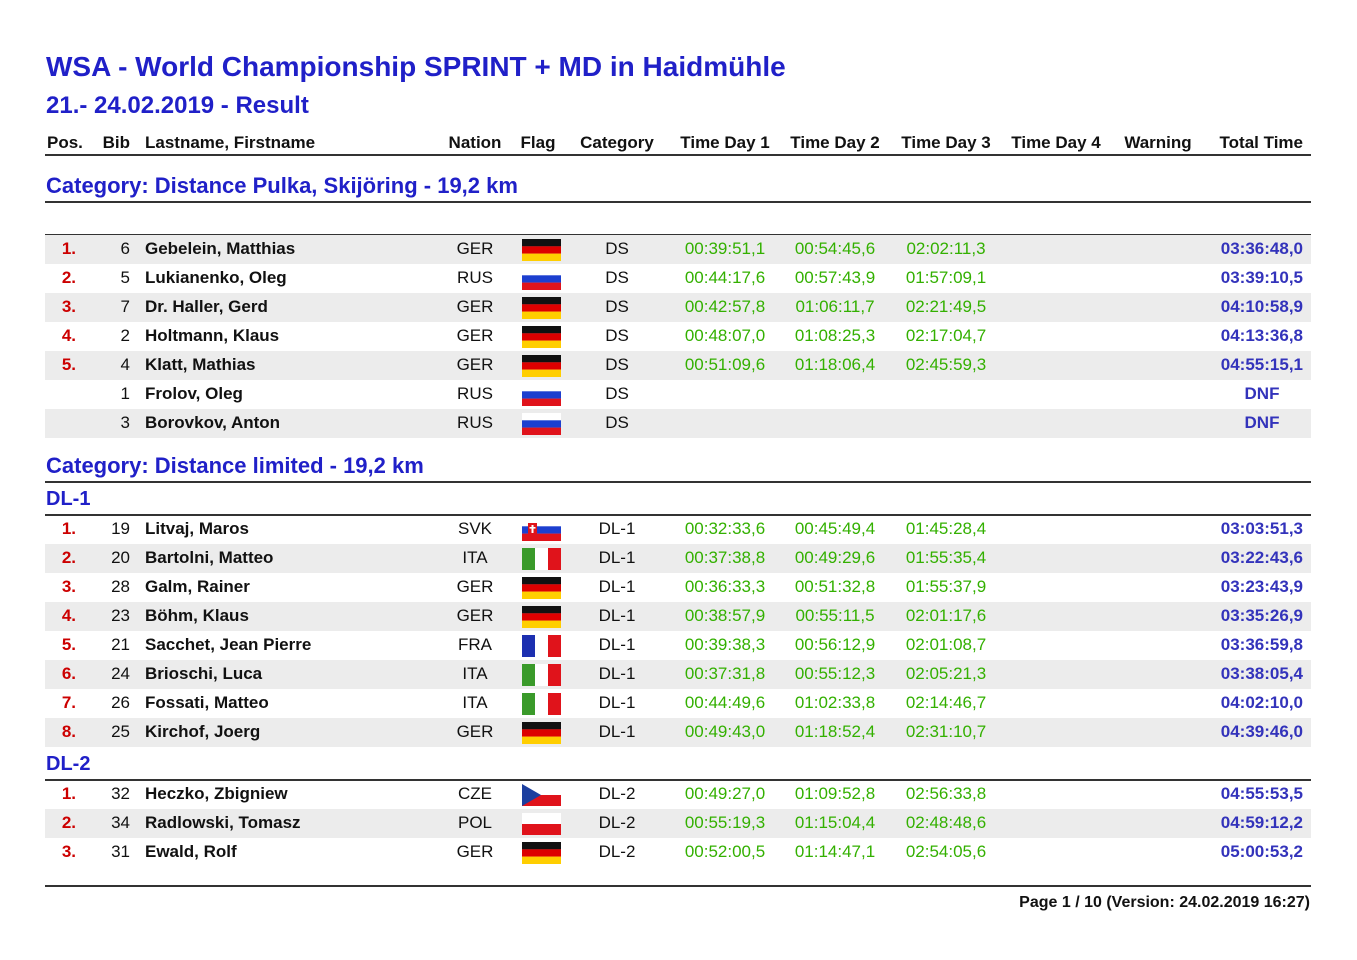 This screenshot has width=1357, height=960. I want to click on cell-bib: 31, so click(120, 851).